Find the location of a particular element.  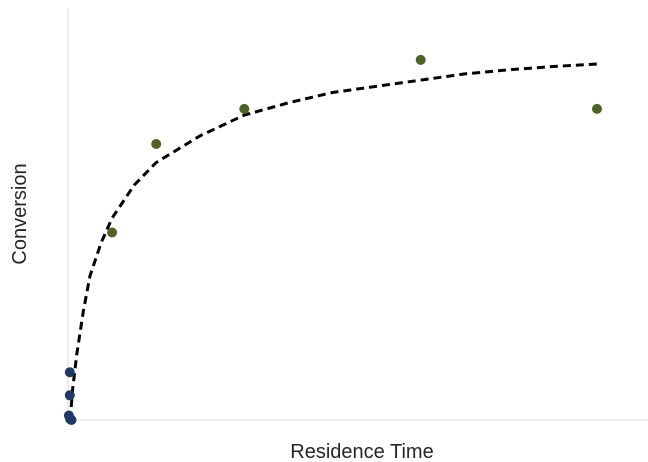

y-axis-title: Conversion is located at coordinates (20, 213).